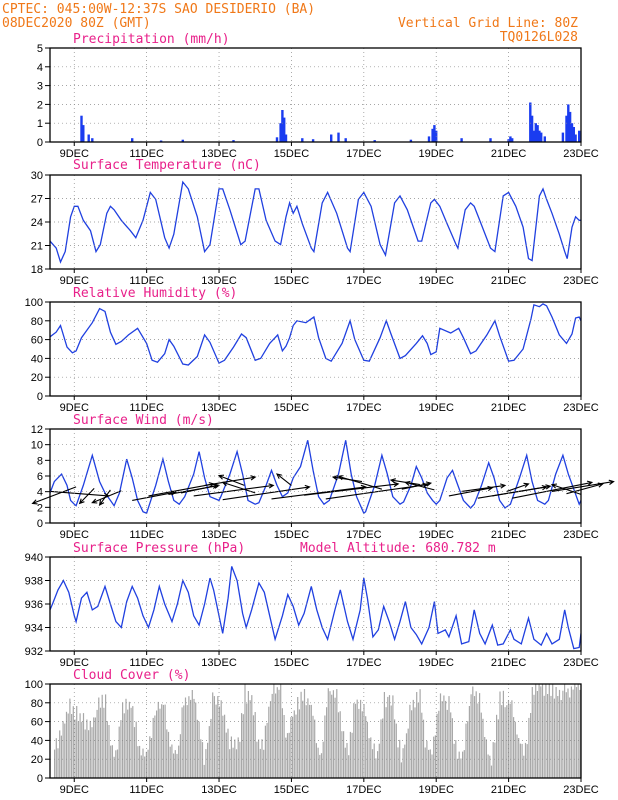  I want to click on x-tick-label: 23DEC, so click(581, 790).